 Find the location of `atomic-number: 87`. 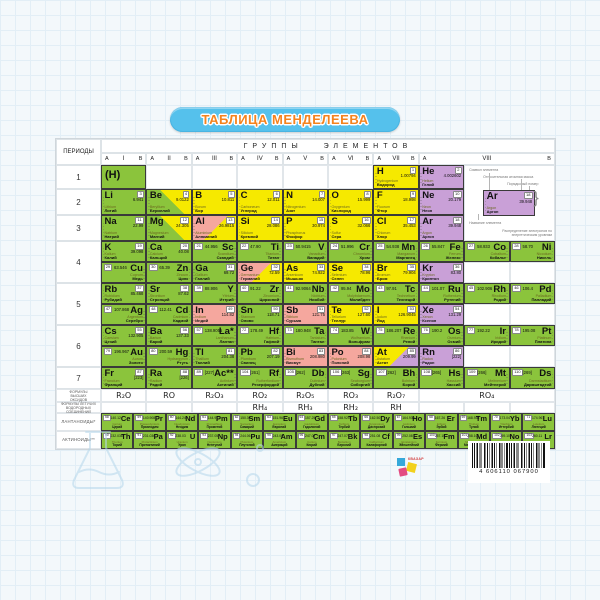

atomic-number: 87 is located at coordinates (139, 372).